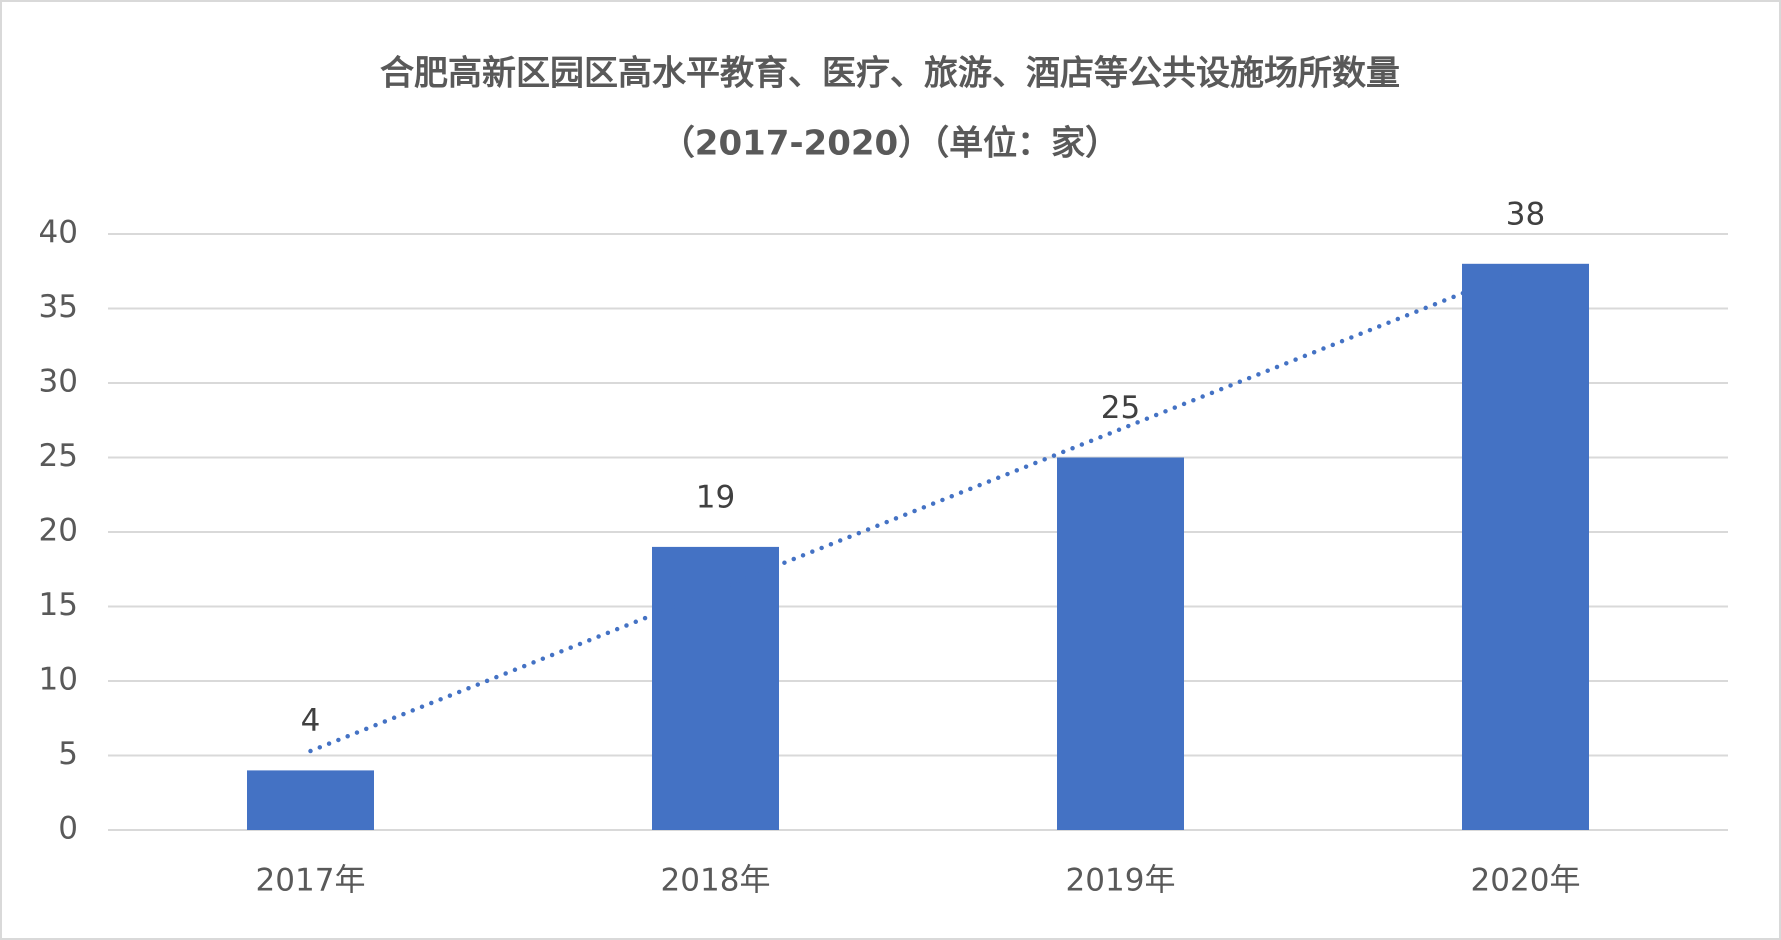 The width and height of the screenshot is (1781, 940). I want to click on y-tick-label: 30, so click(58, 382).